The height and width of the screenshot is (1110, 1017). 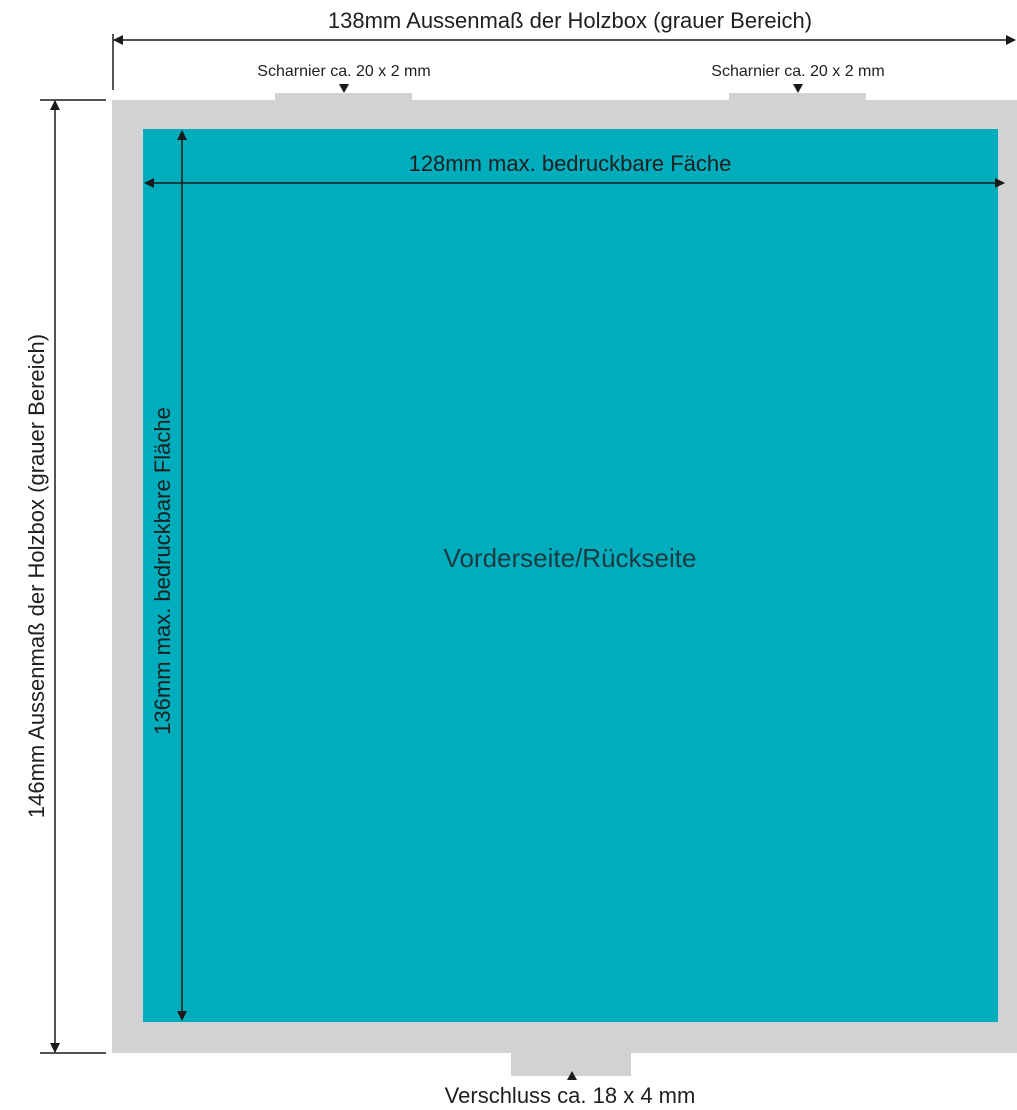 I want to click on hinge-tab-right, so click(x=797, y=97).